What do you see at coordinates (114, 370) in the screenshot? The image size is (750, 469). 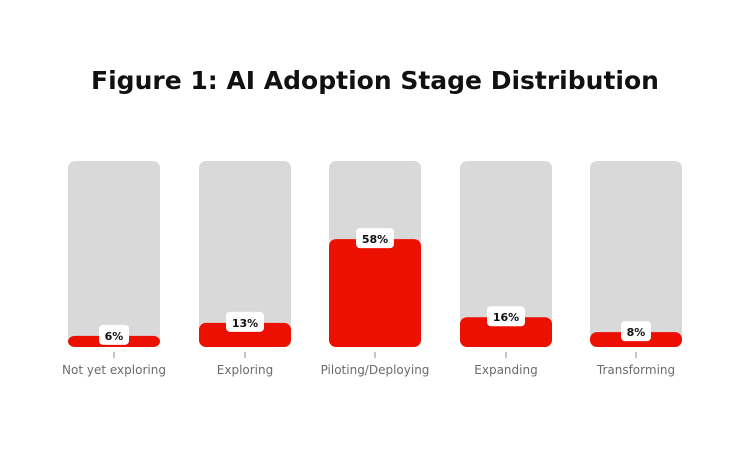 I see `x-tick-label: Not yet exploring` at bounding box center [114, 370].